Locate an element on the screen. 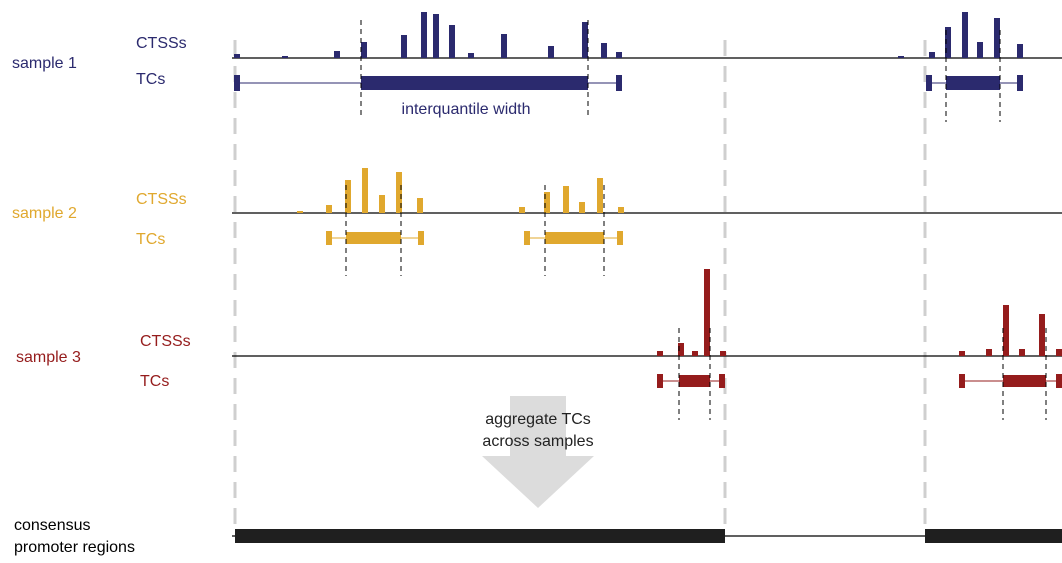 The height and width of the screenshot is (563, 1062). sample-2-ctss-bars is located at coordinates (460, 190).